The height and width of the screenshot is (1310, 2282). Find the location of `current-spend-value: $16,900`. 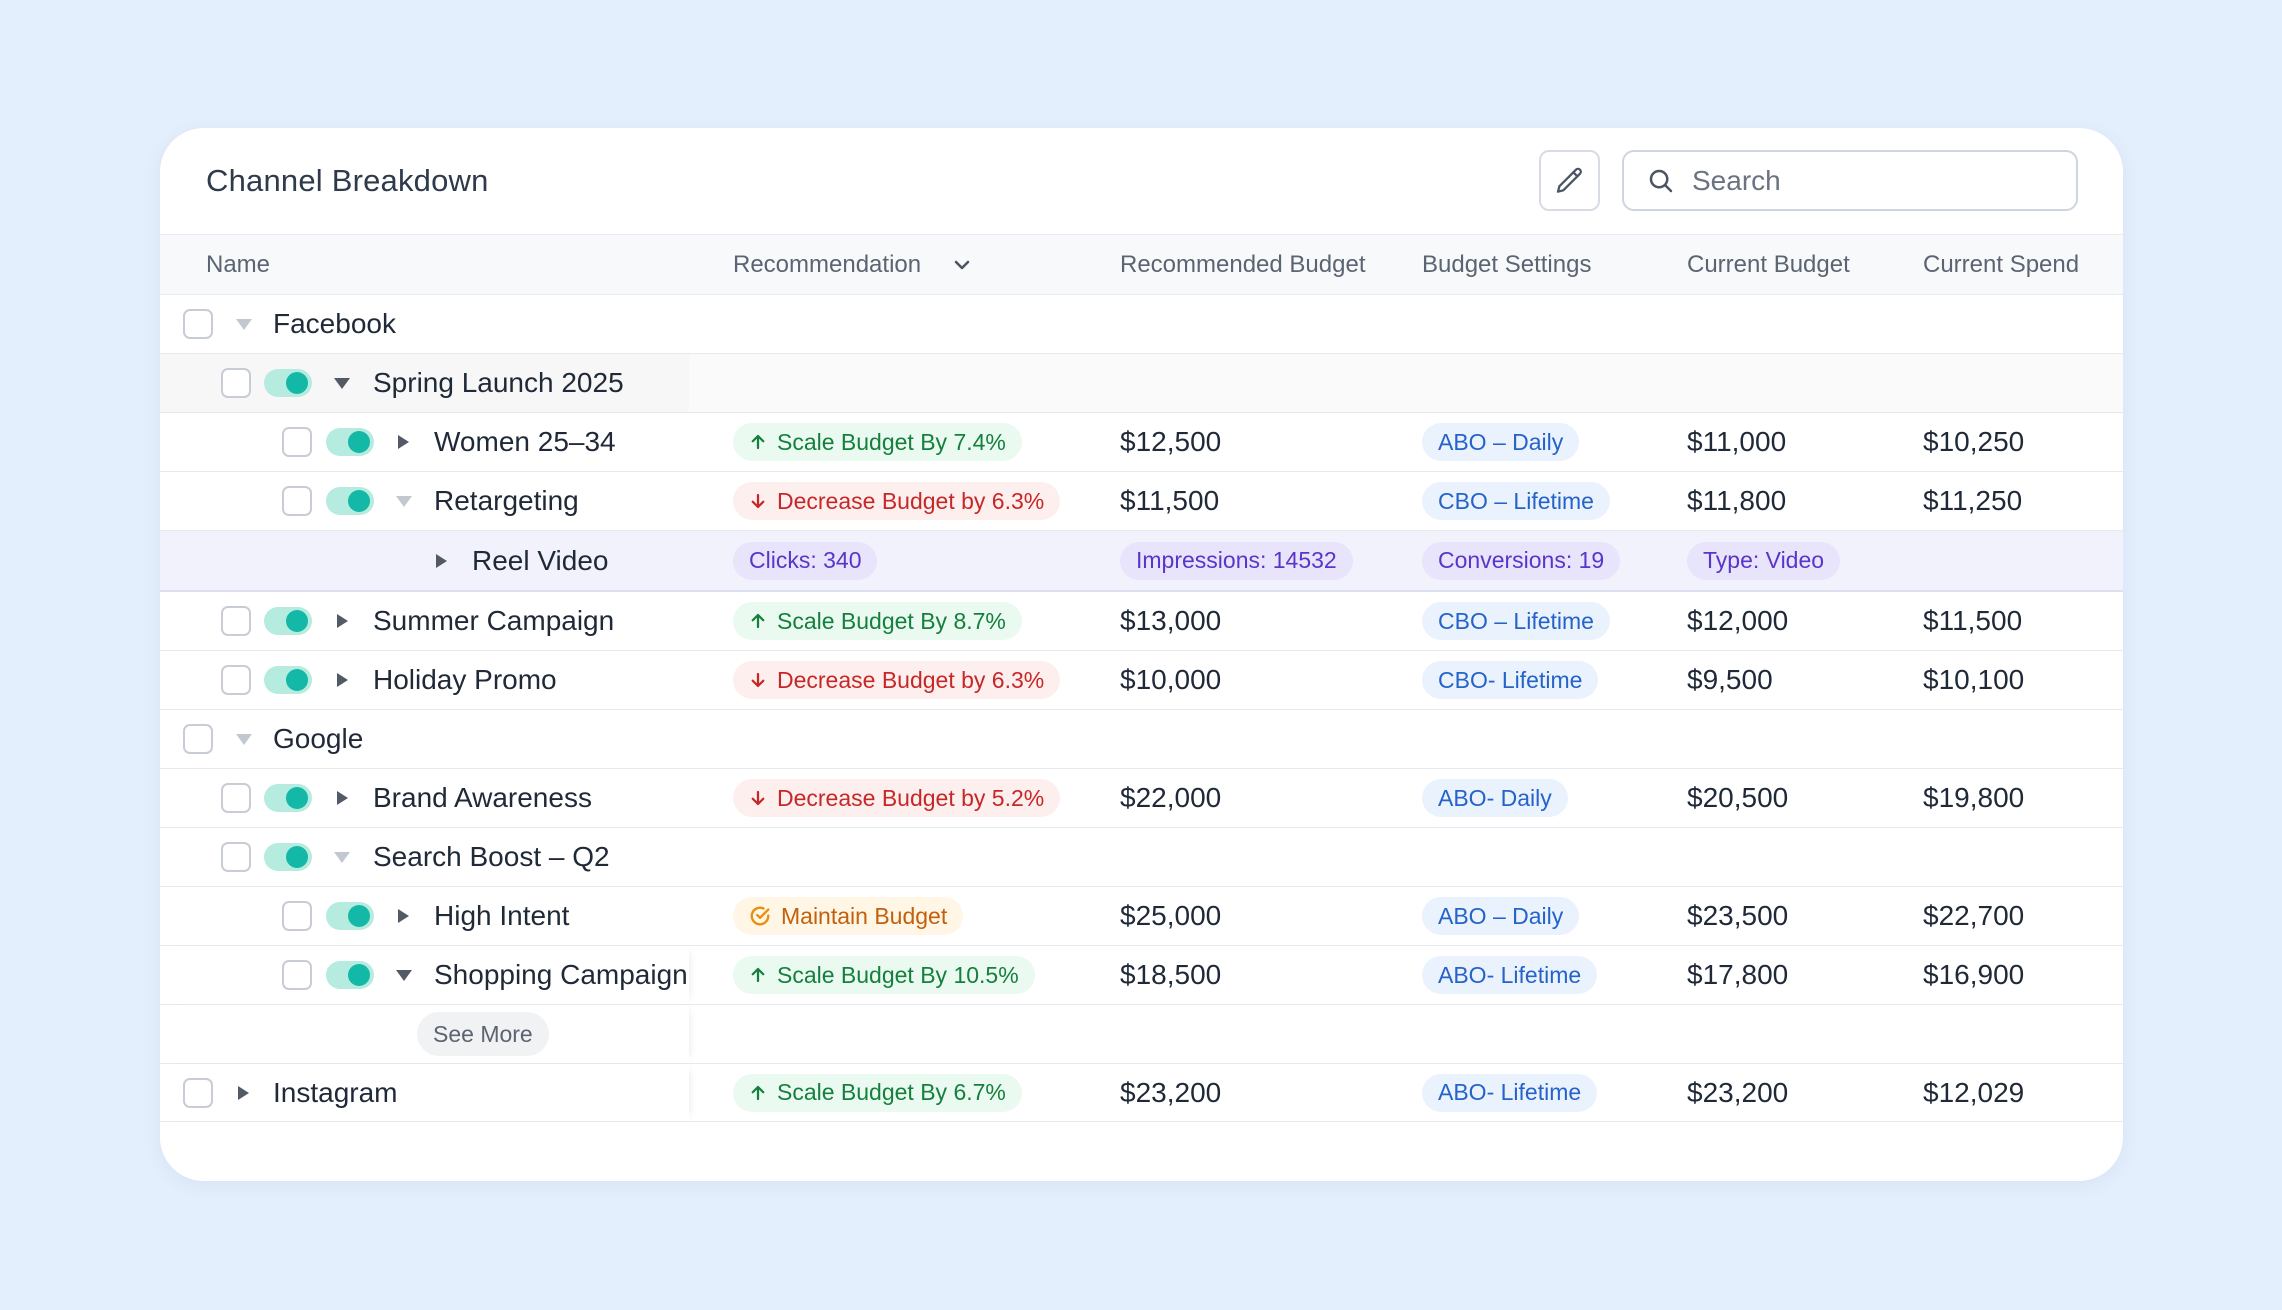

current-spend-value: $16,900 is located at coordinates (1974, 974).